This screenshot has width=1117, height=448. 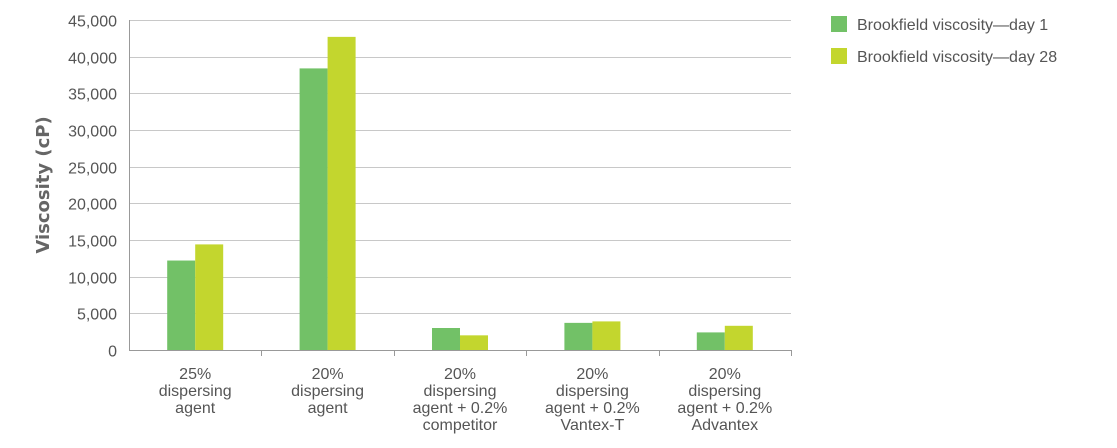 What do you see at coordinates (92, 132) in the screenshot?
I see `y-tick-label: 30,000` at bounding box center [92, 132].